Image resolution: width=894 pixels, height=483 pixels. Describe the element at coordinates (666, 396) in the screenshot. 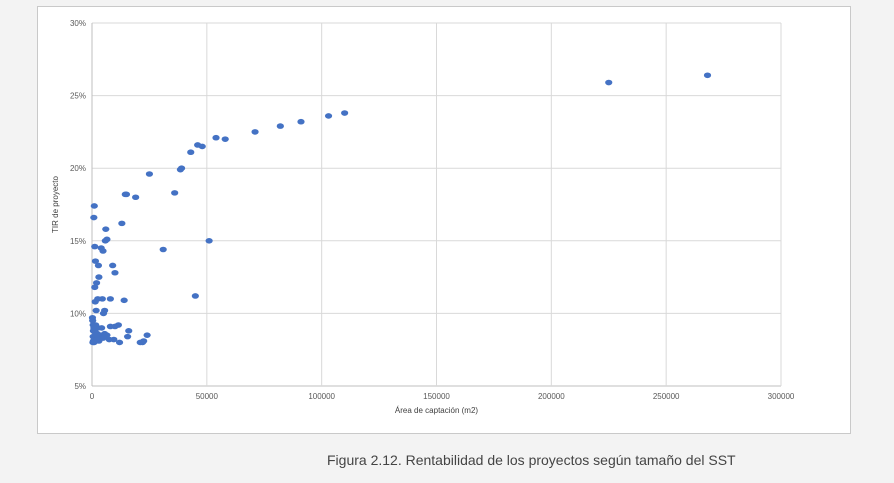

I see `x-tick-label: 250000` at that location.